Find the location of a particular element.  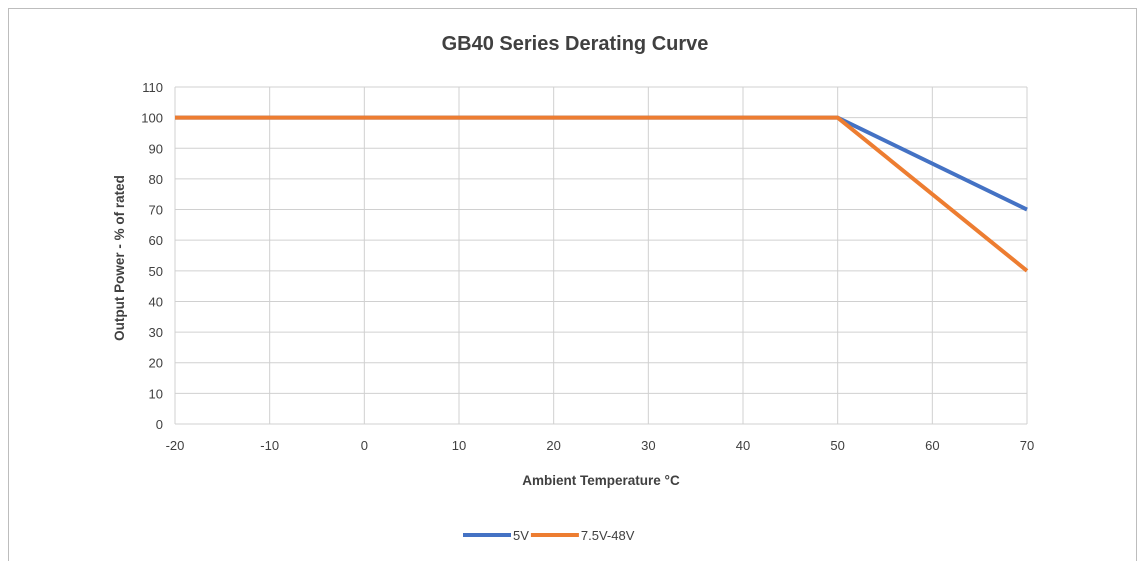

x-tick-label: 0 is located at coordinates (364, 445).